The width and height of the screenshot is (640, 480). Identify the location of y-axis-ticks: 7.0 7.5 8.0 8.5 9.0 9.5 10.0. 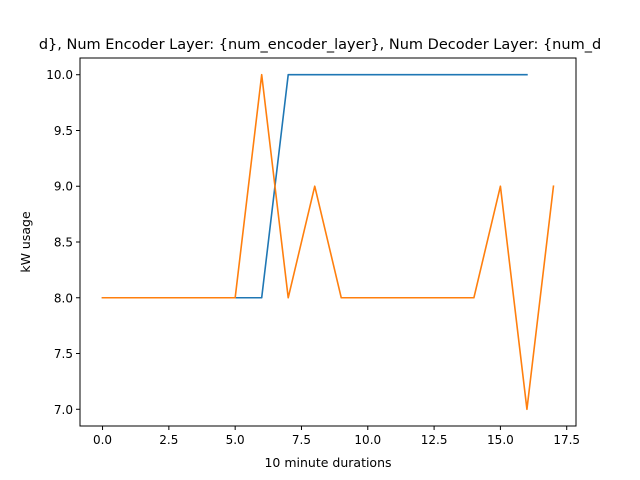
(63, 242).